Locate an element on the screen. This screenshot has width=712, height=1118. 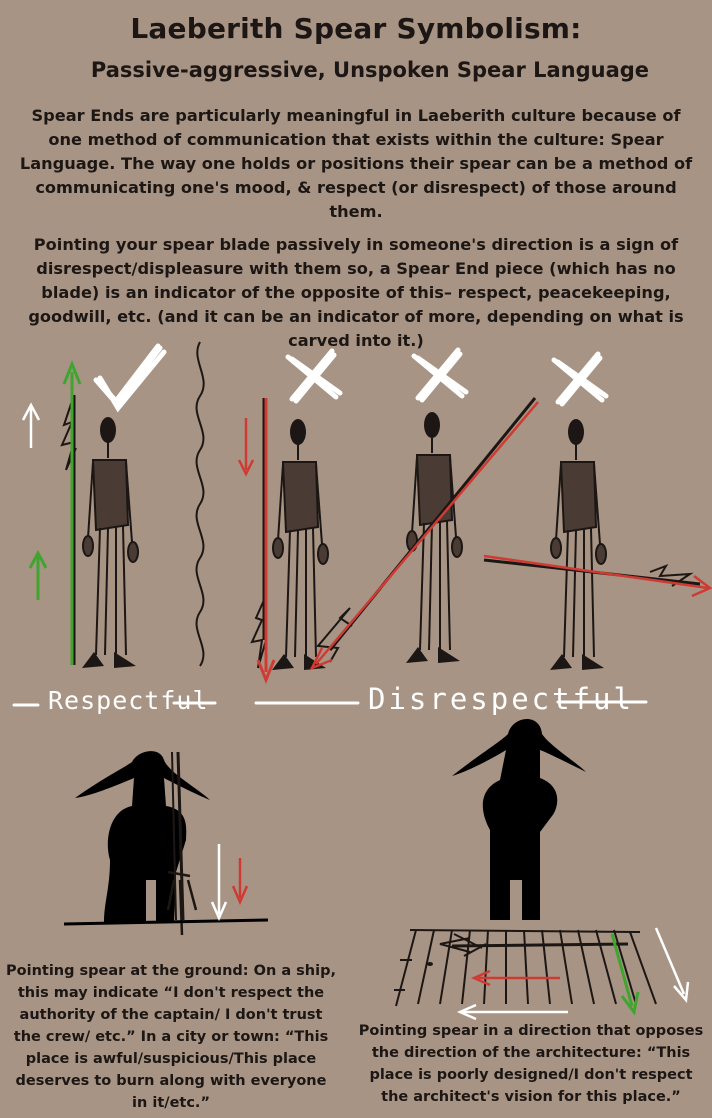
spear-at-ground-illustration is located at coordinates (166, 843).